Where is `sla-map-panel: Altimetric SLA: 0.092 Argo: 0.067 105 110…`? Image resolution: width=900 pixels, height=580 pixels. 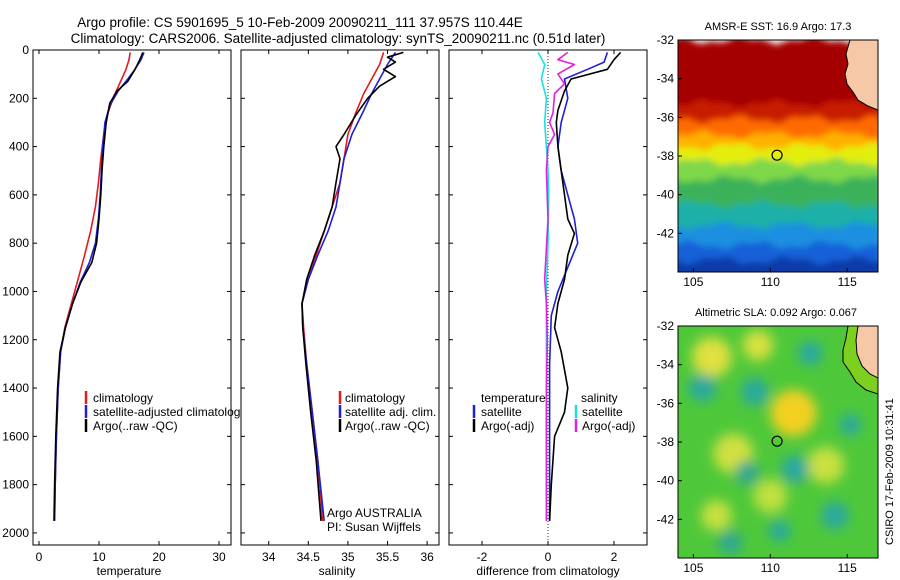 sla-map-panel: Altimetric SLA: 0.092 Argo: 0.067 105 110… is located at coordinates (768, 441).